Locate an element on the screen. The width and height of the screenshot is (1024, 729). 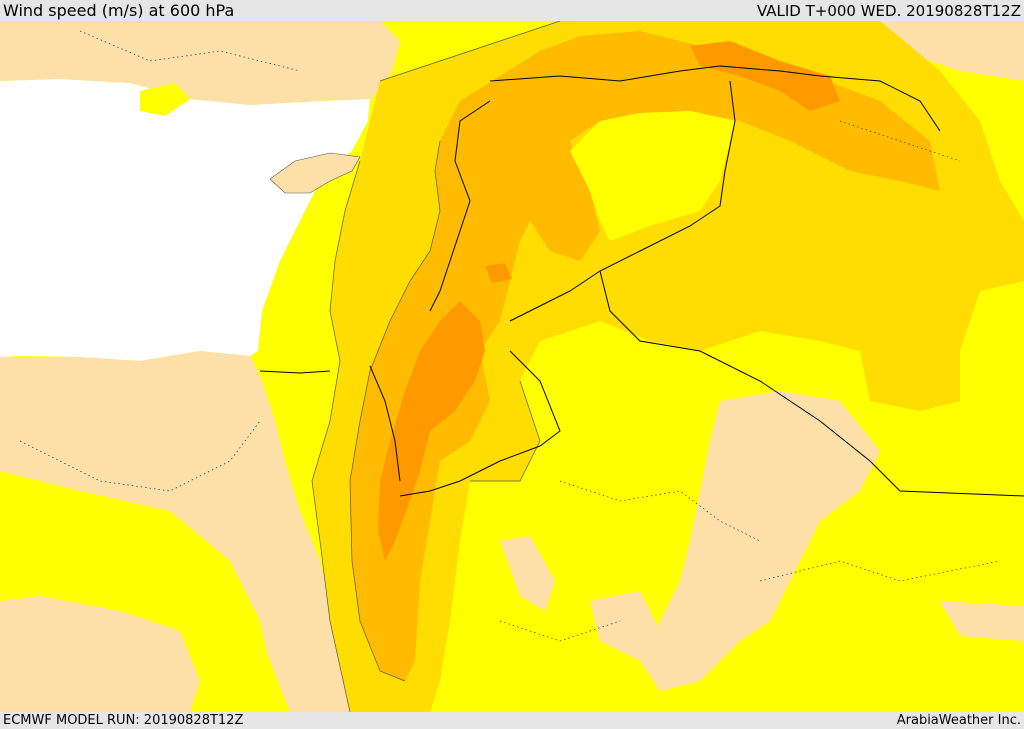
egypt-peach-southwest is located at coordinates (100, 654).